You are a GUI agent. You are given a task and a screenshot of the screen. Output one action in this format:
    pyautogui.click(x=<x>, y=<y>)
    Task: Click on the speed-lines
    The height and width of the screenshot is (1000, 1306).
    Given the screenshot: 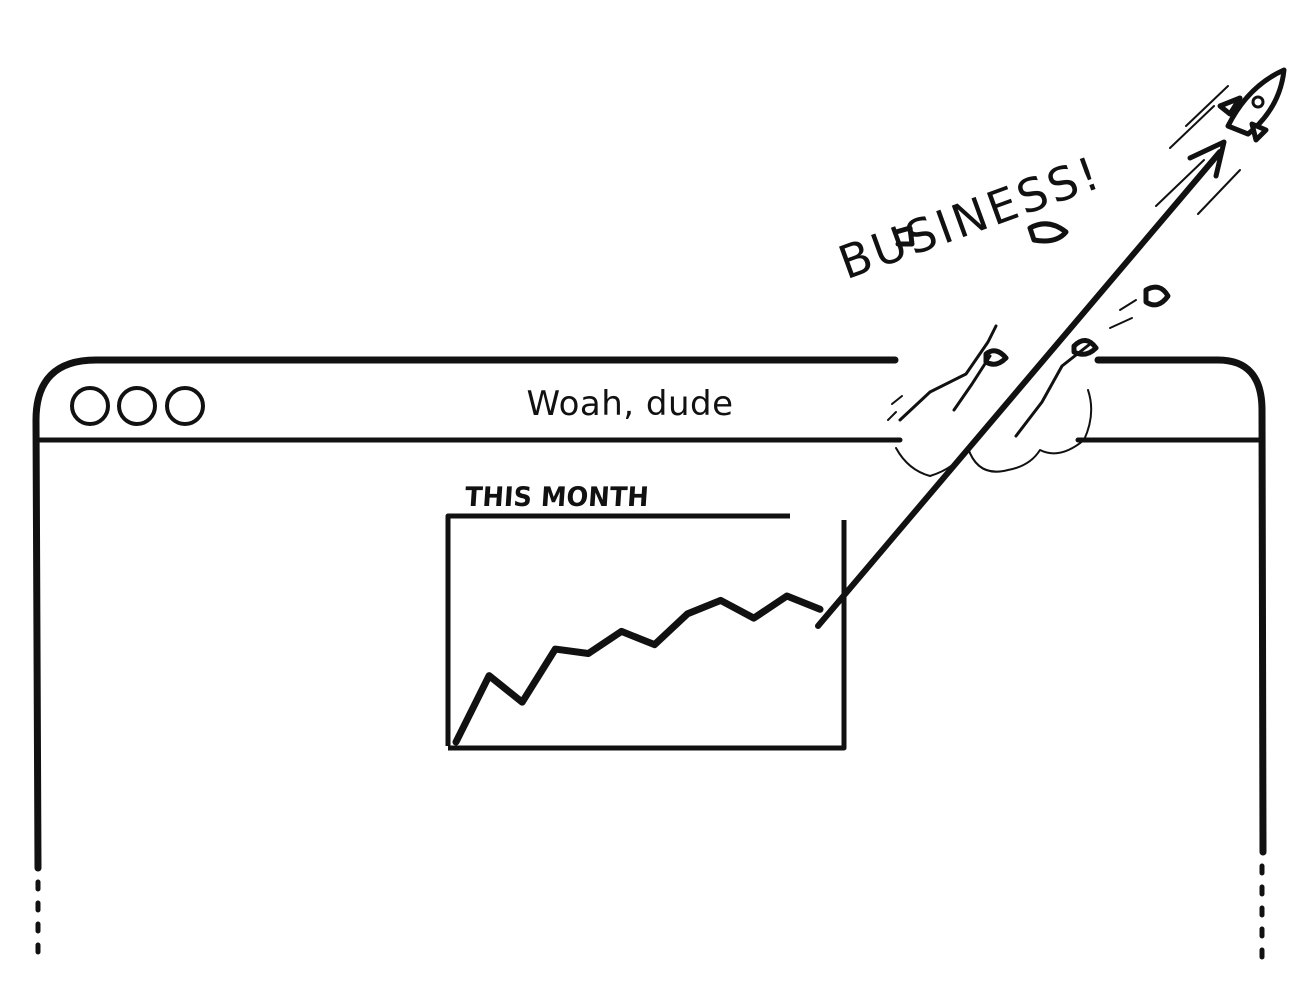 What is the action you would take?
    pyautogui.click(x=1198, y=150)
    